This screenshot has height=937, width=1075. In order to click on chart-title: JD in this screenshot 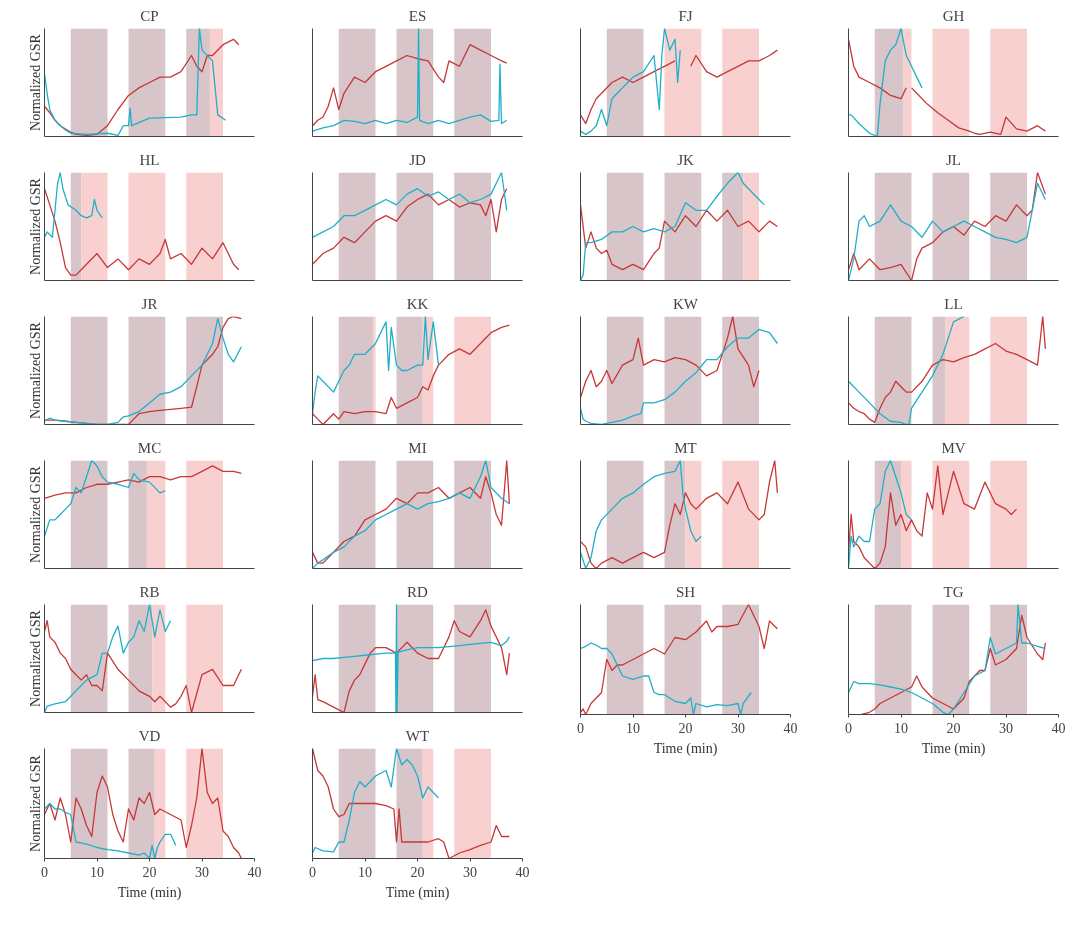, I will do `click(417, 159)`.